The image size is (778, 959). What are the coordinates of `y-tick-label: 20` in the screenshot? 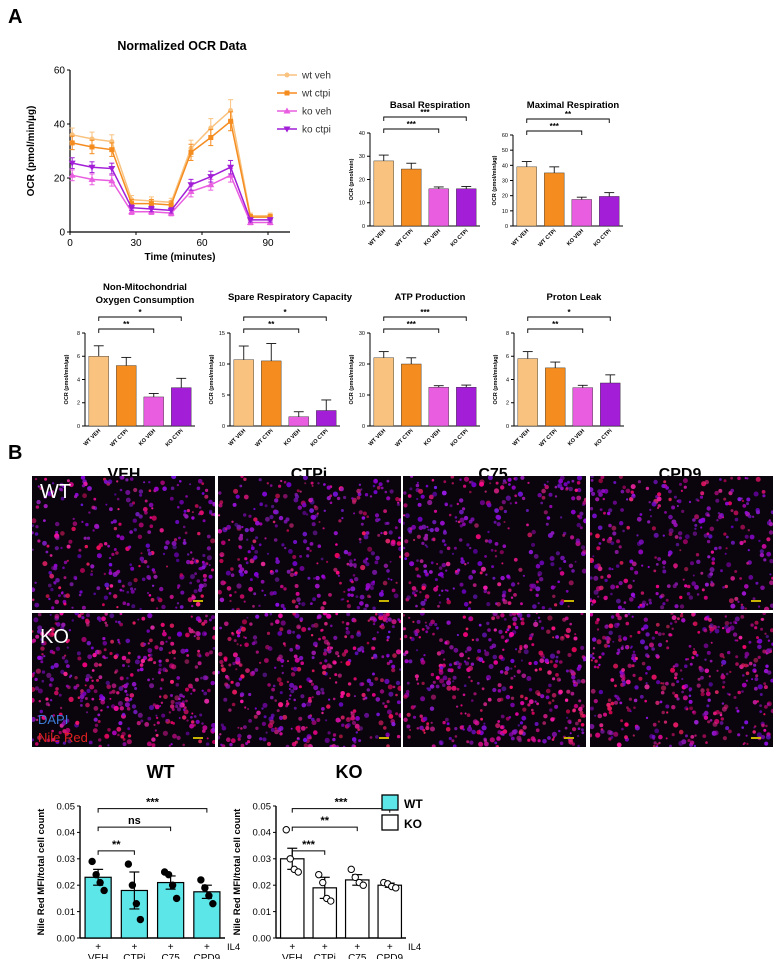 It's located at (362, 180).